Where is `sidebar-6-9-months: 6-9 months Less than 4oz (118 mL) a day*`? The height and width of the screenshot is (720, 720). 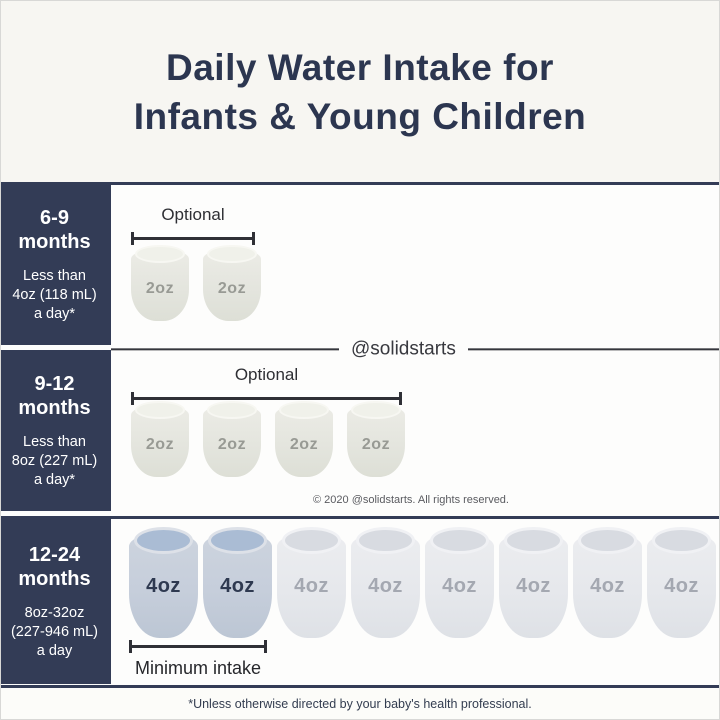 sidebar-6-9-months: 6-9 months Less than 4oz (118 mL) a day* is located at coordinates (56, 265).